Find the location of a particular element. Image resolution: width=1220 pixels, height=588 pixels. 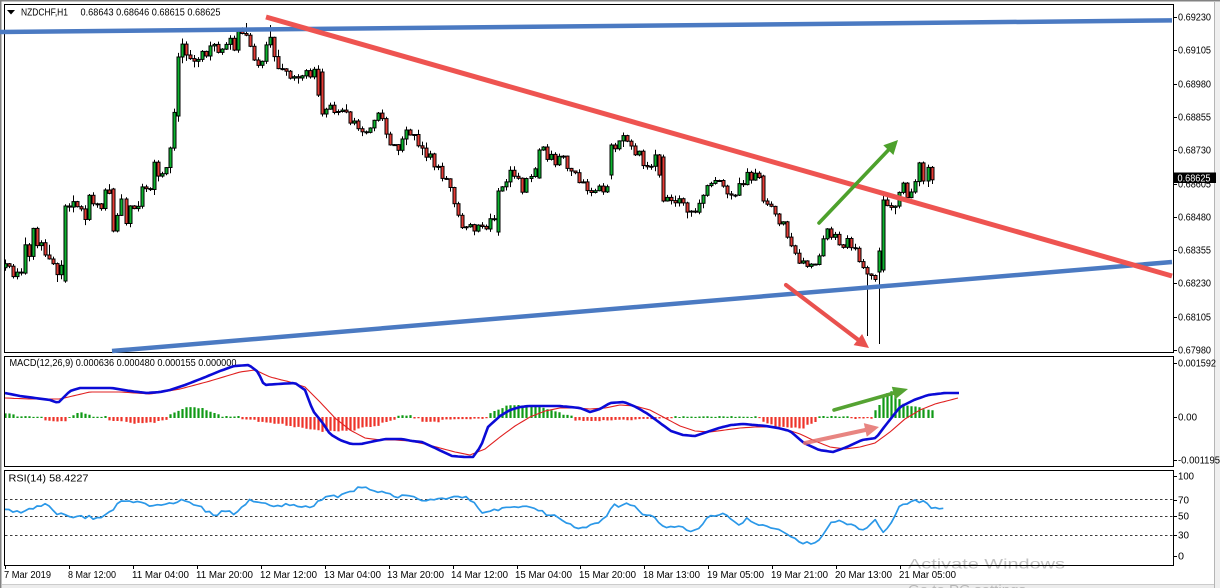

svg-text: 50 is located at coordinates (1183, 517).